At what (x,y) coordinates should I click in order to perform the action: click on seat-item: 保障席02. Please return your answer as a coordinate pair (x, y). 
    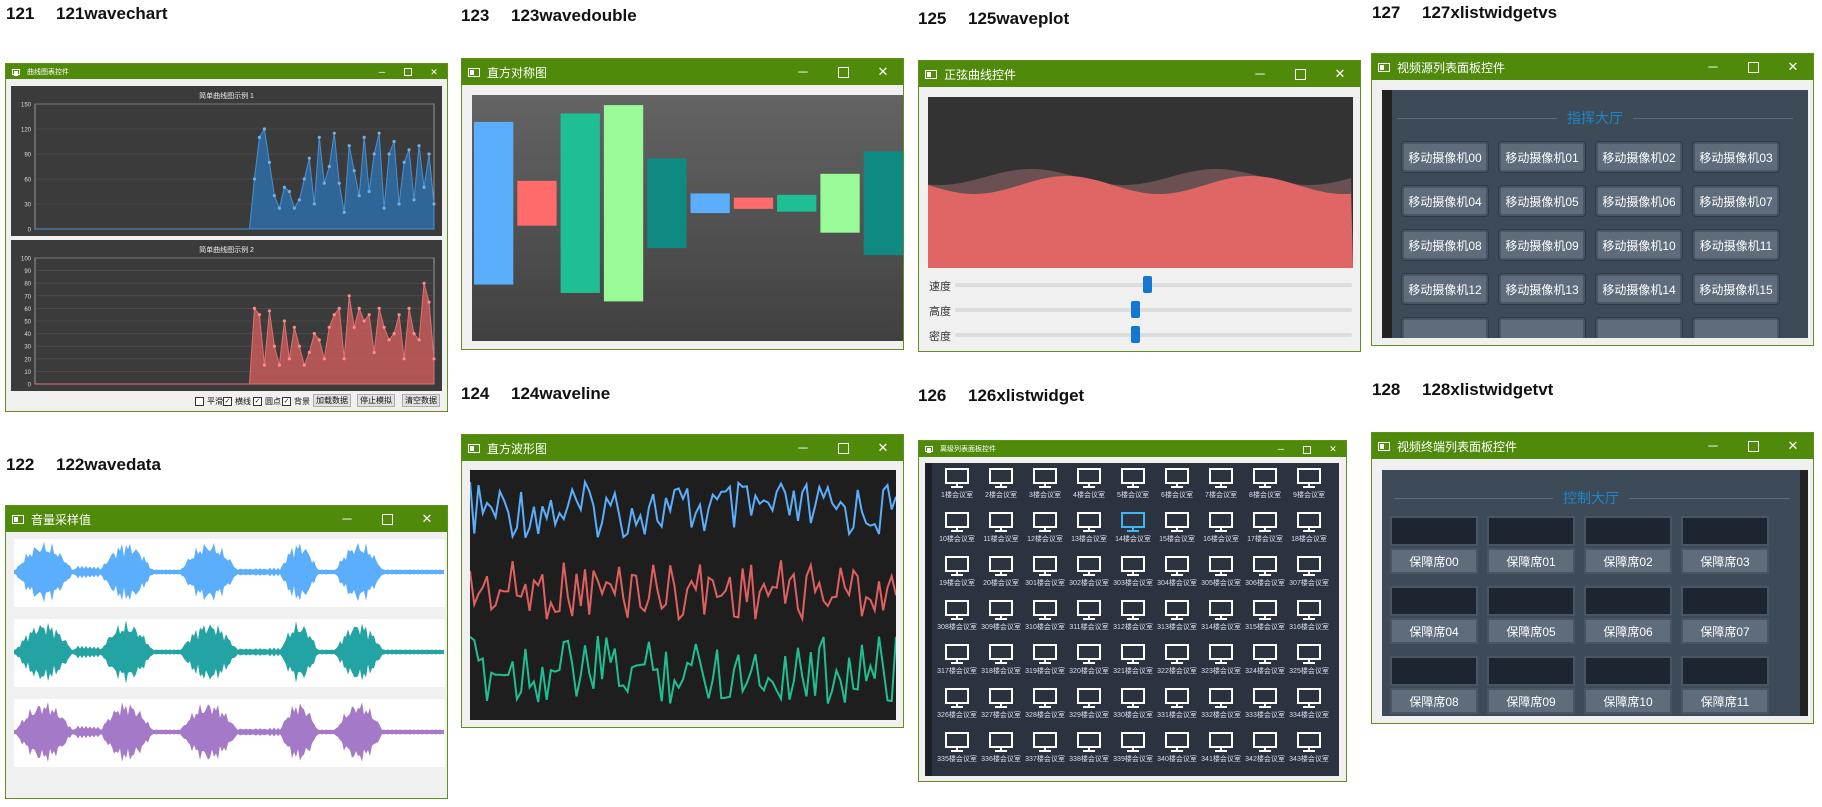
    Looking at the image, I should click on (1628, 546).